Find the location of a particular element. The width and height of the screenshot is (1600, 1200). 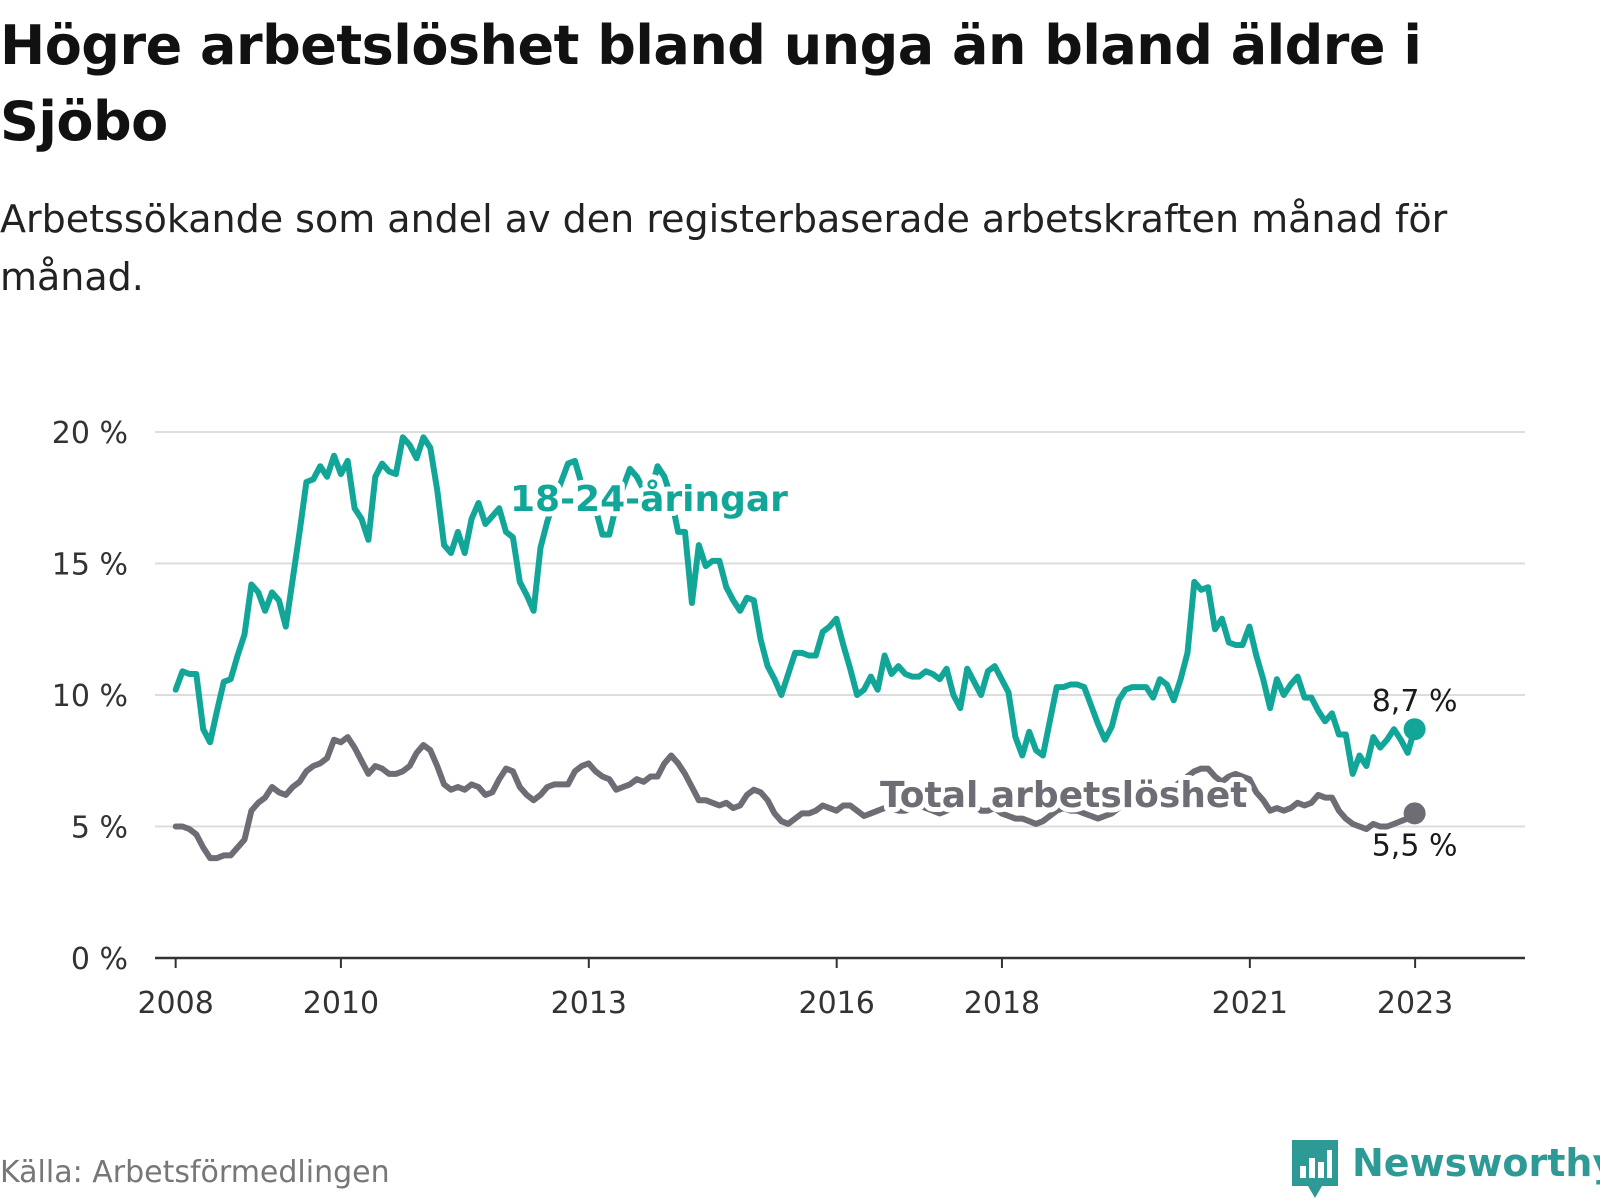

series-line-total is located at coordinates (795, 798).